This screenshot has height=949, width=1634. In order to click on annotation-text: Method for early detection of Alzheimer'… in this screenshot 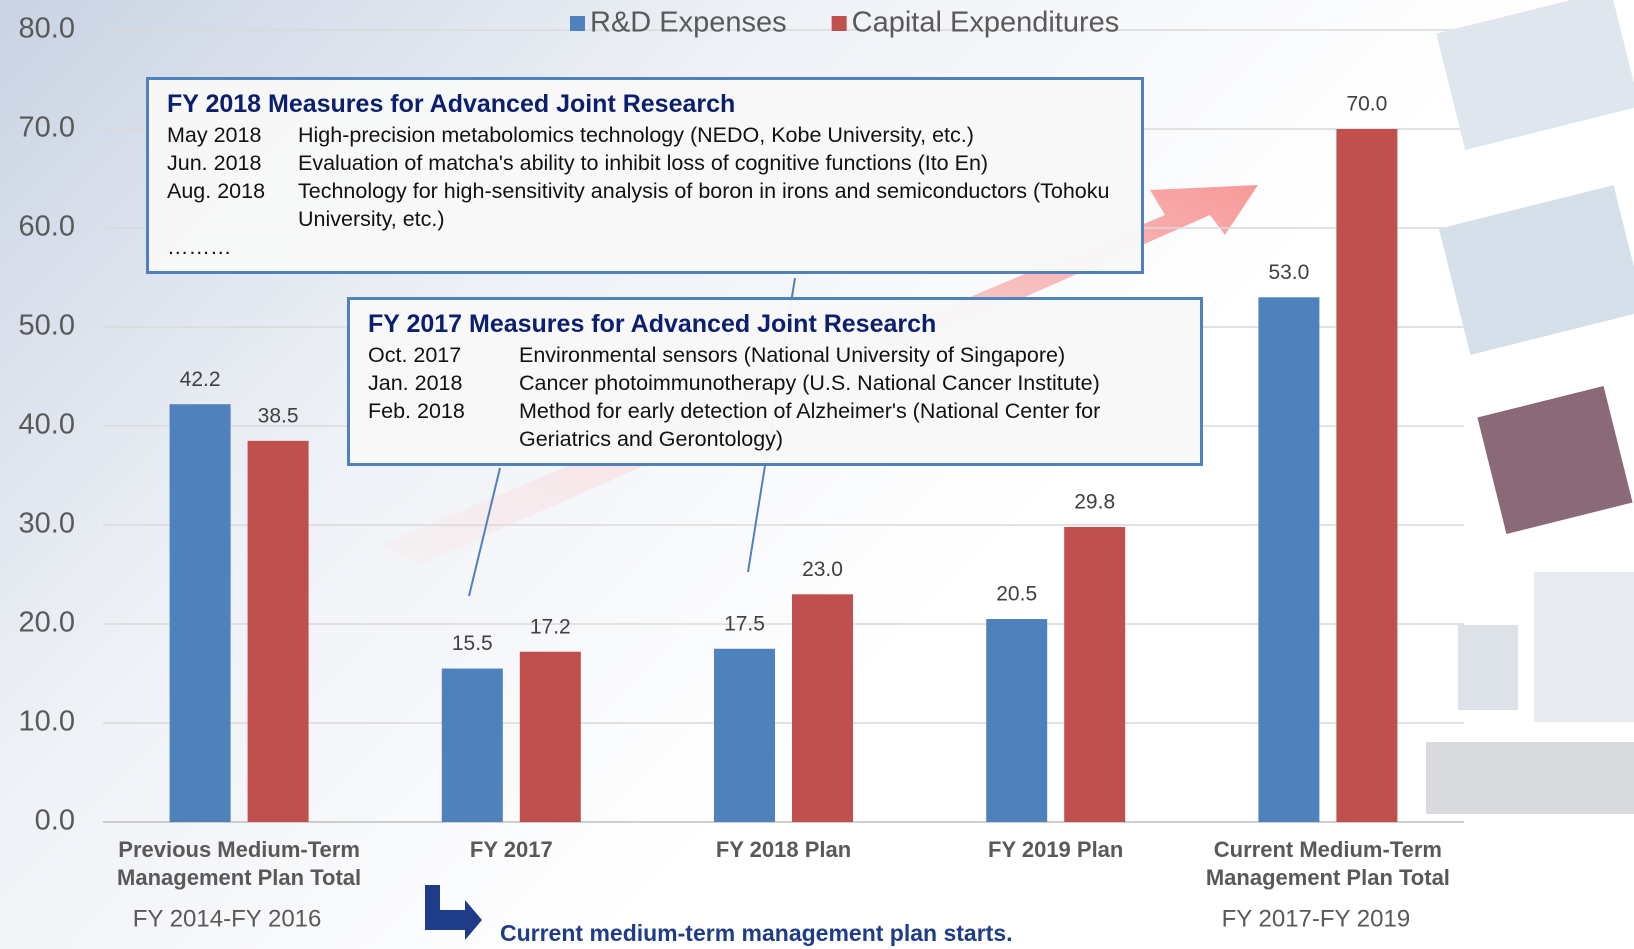, I will do `click(810, 425)`.